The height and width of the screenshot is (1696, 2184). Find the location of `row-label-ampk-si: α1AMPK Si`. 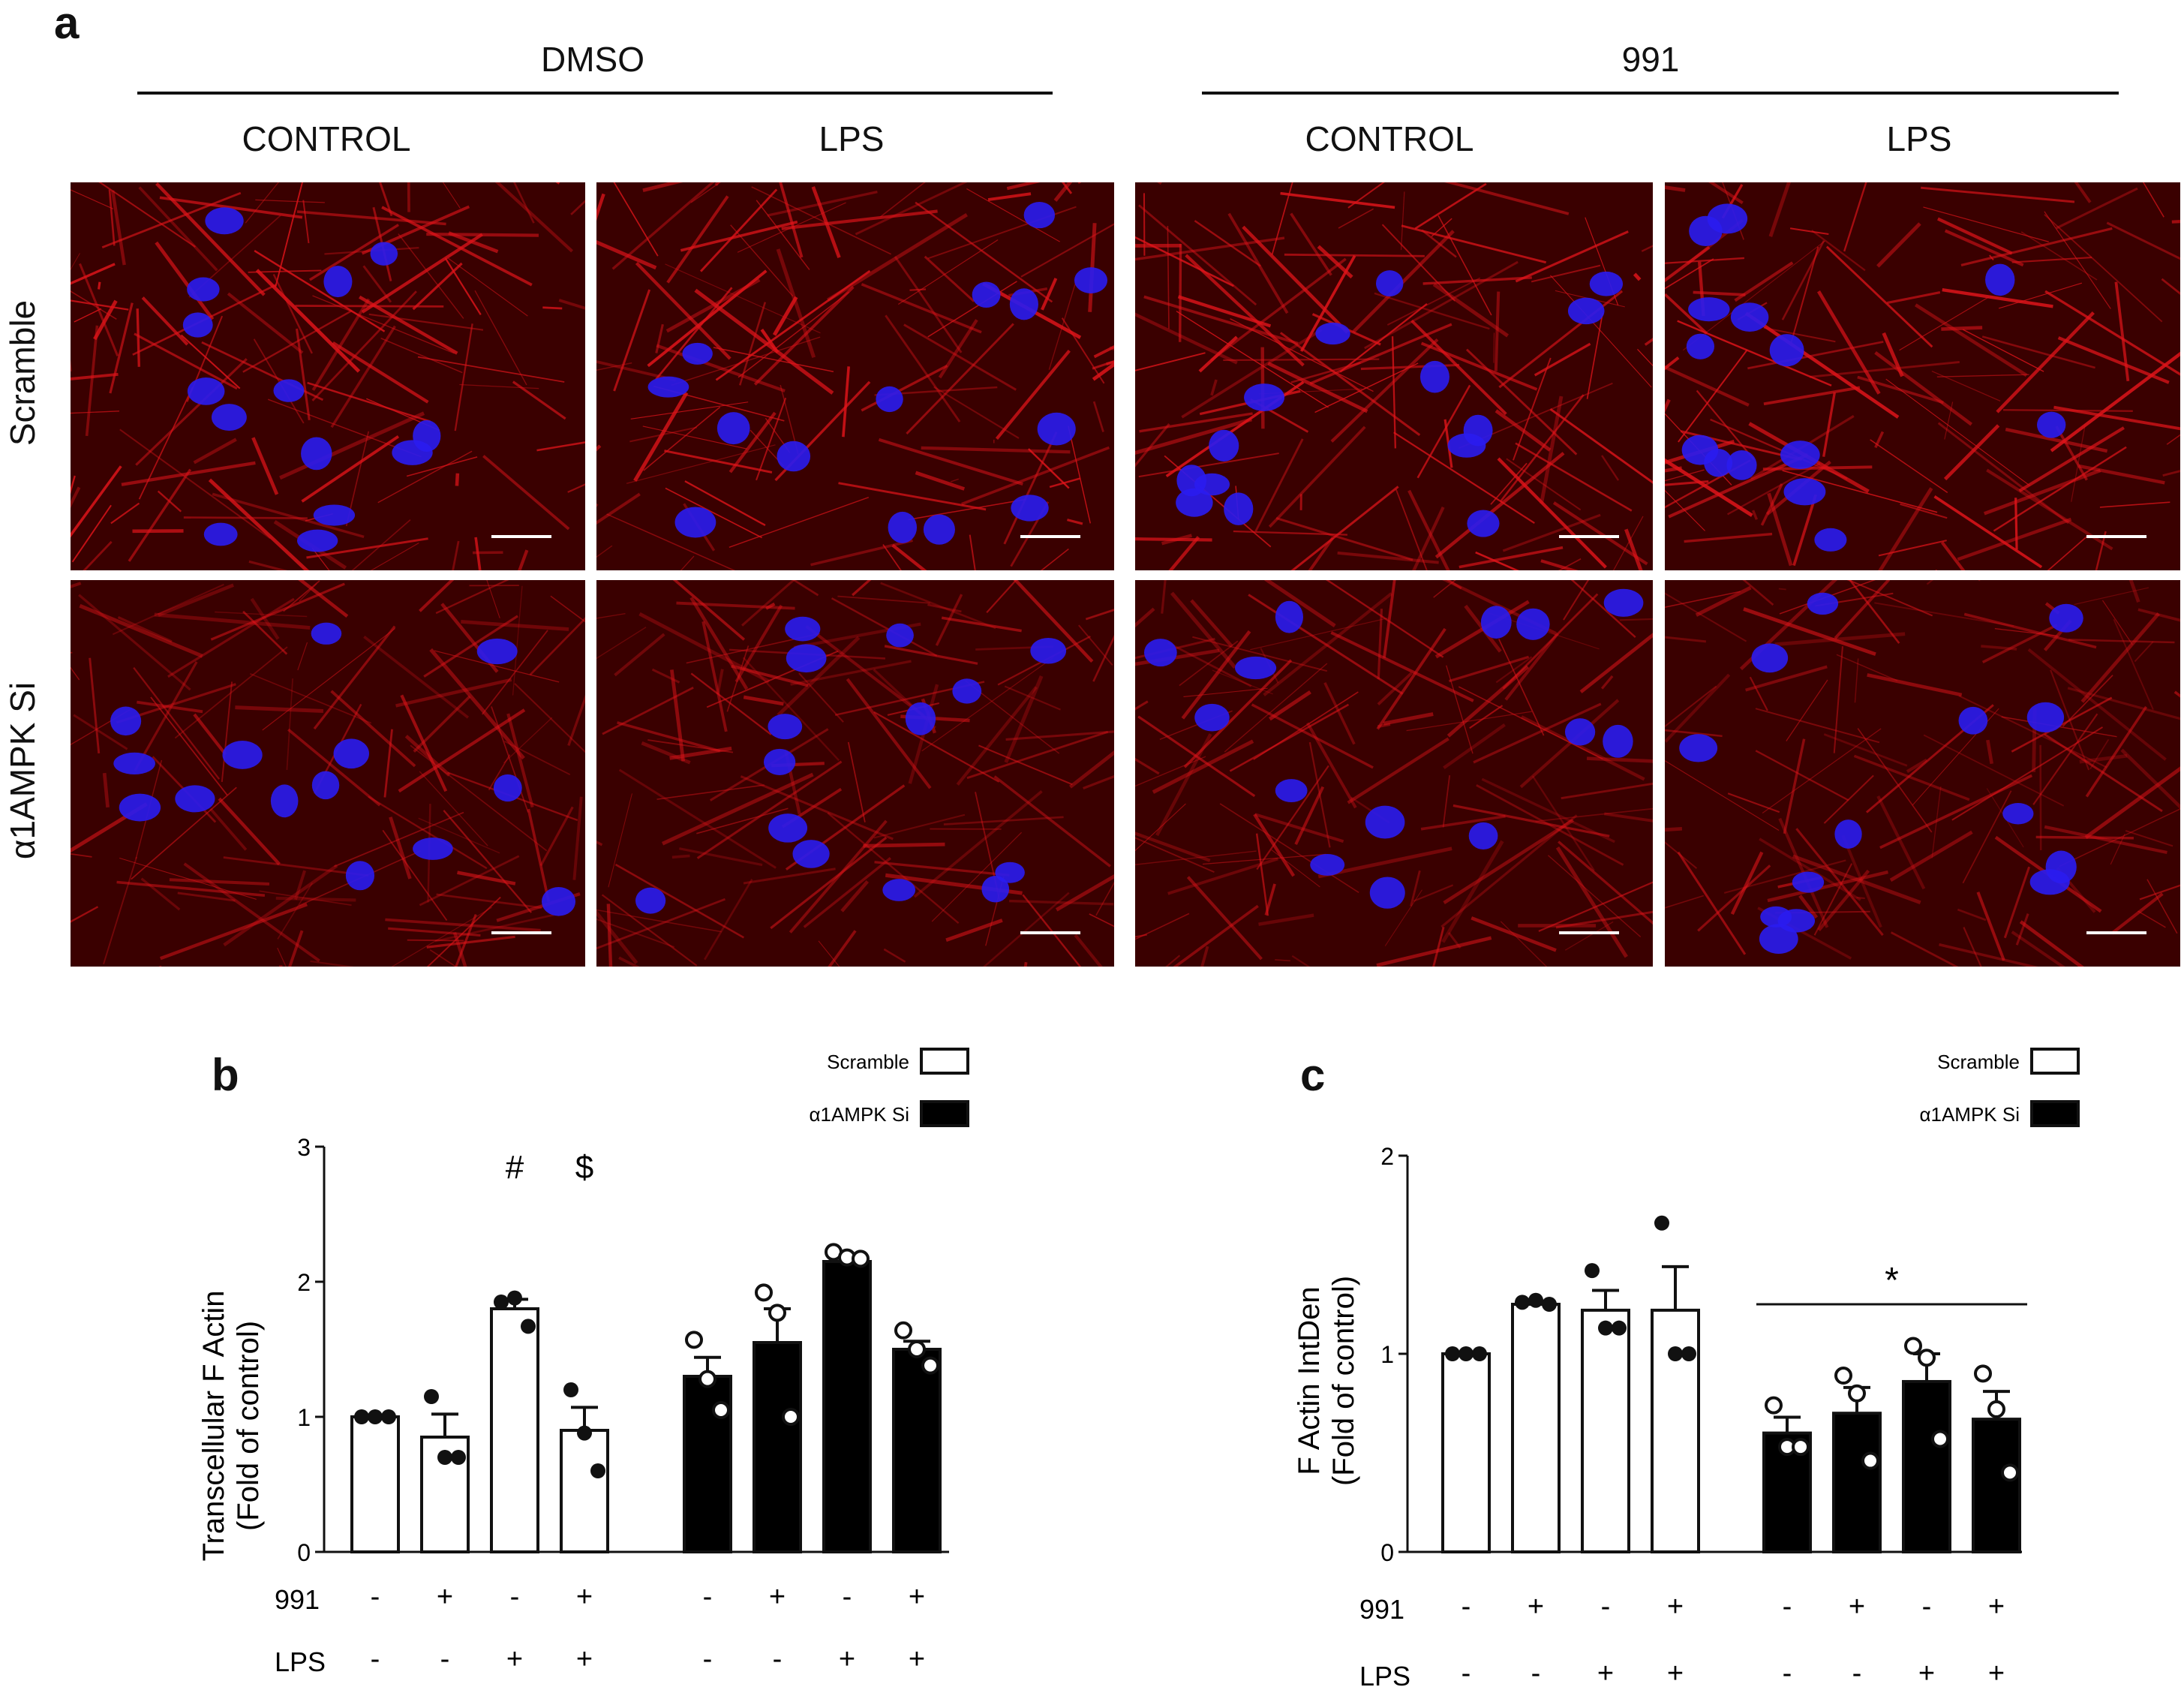

row-label-ampk-si: α1AMPK Si is located at coordinates (22, 770).